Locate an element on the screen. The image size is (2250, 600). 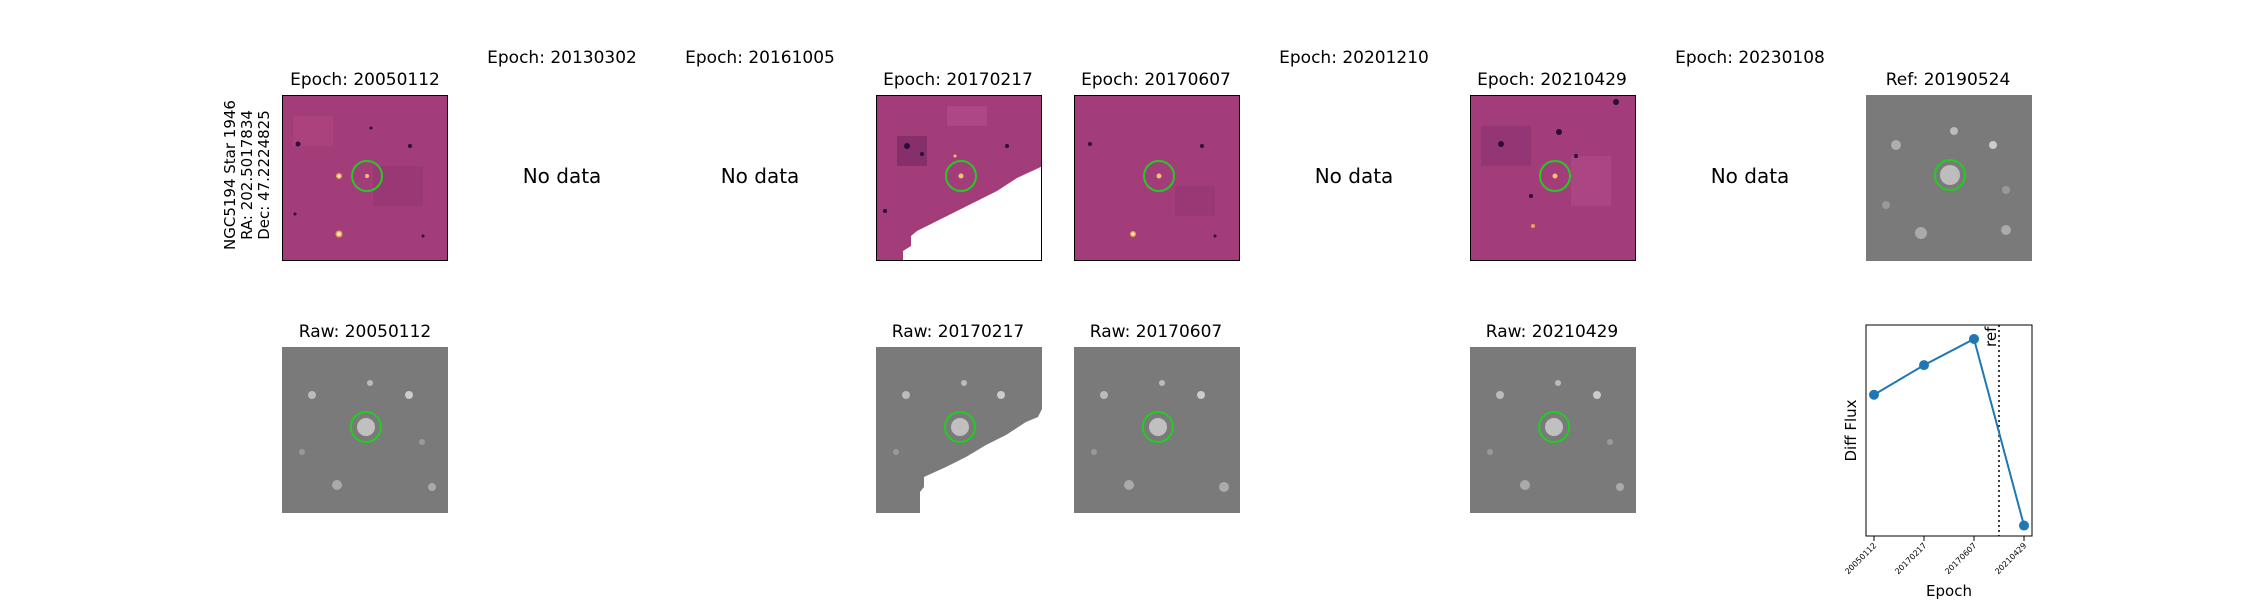
epoch-title-6: Epoch: 20210429 is located at coordinates (1552, 80).